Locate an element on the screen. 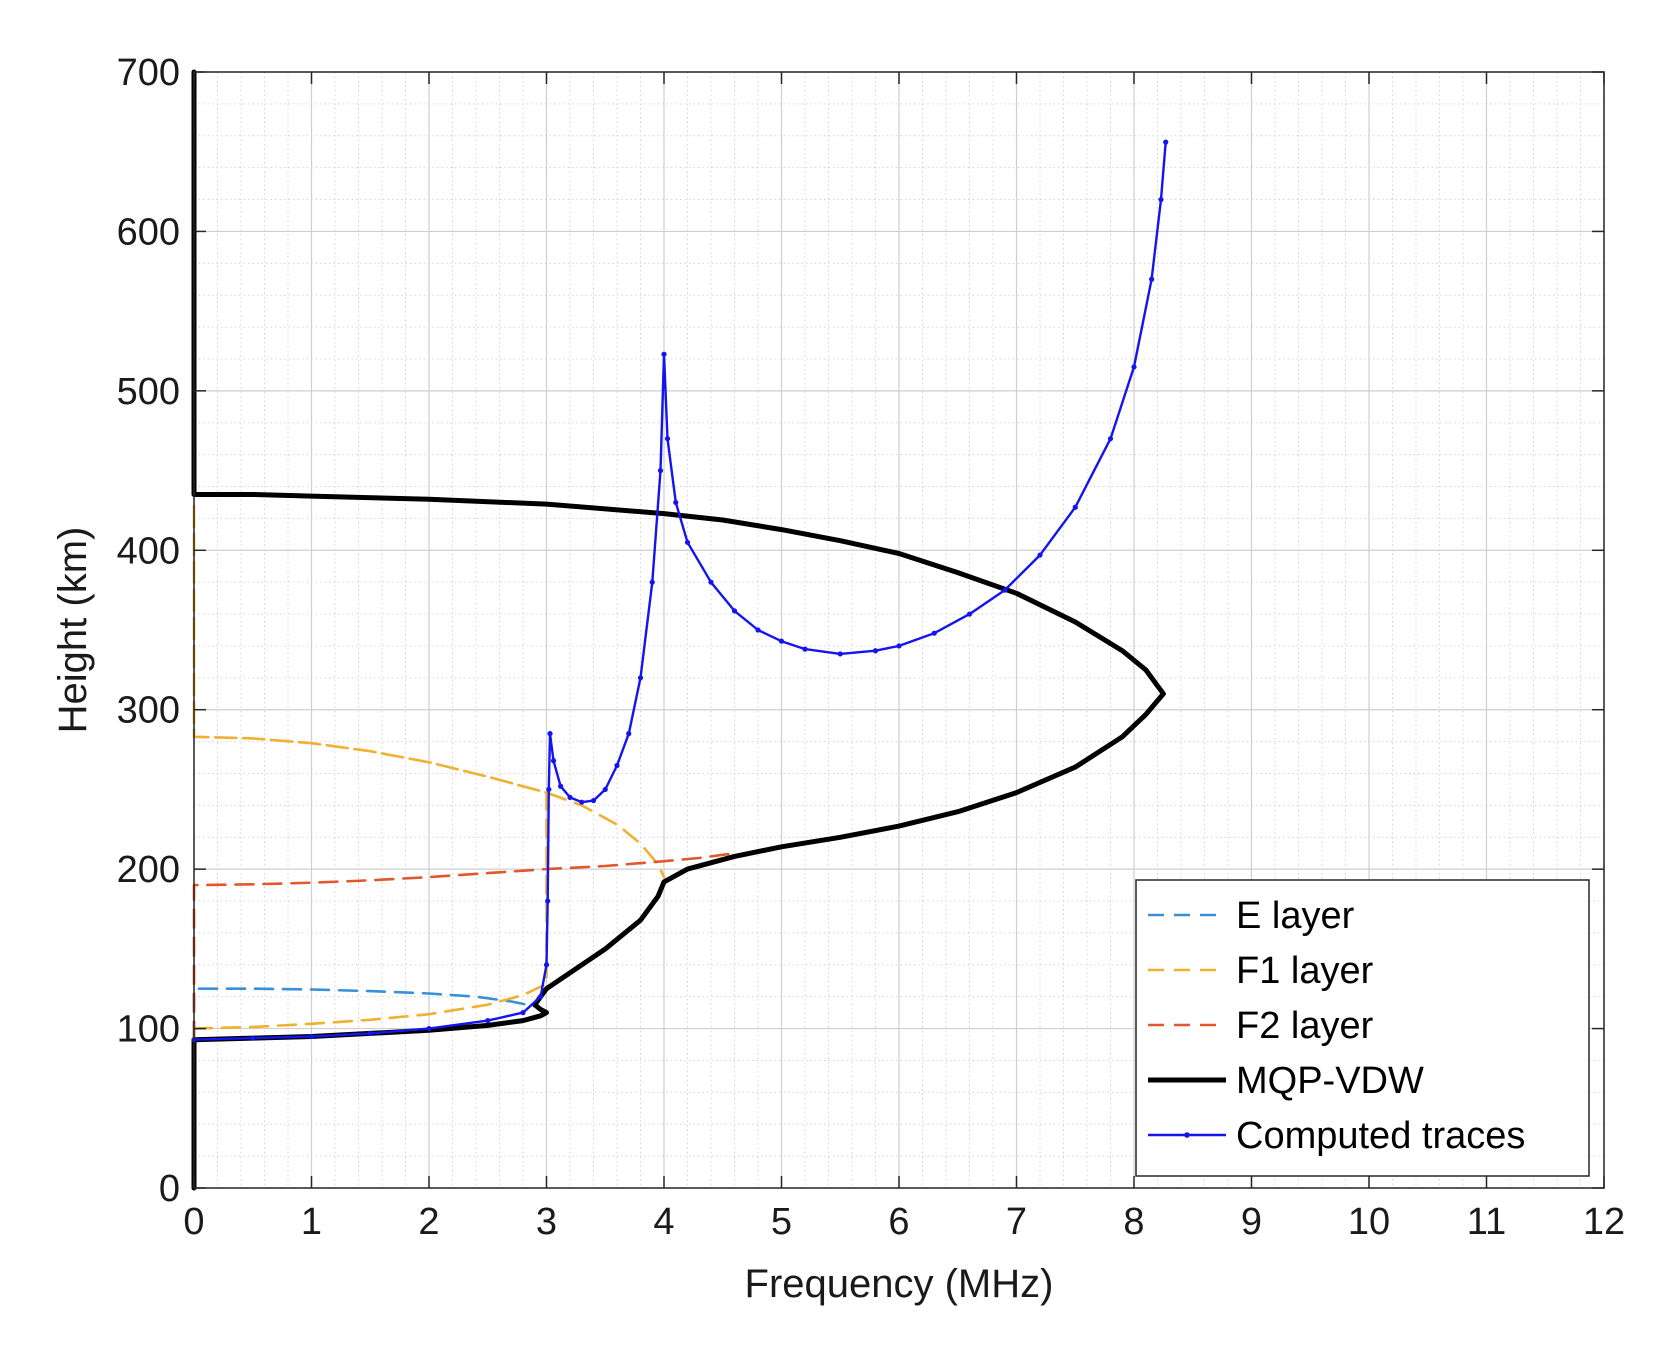 Image resolution: width=1663 pixels, height=1358 pixels. y-tick-label: 100 is located at coordinates (148, 1030).